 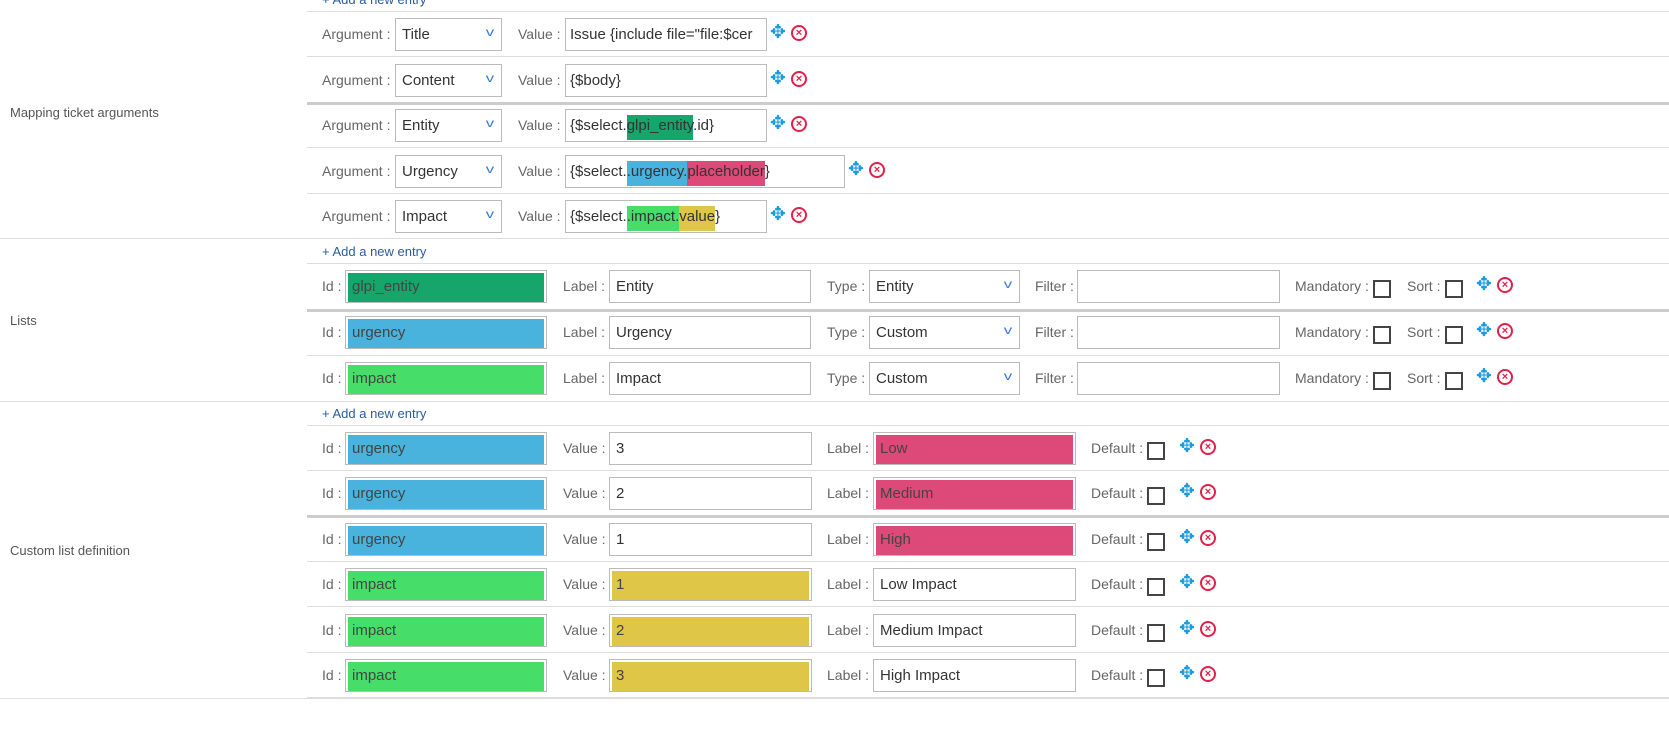 What do you see at coordinates (944, 286) in the screenshot?
I see `type-select: Entity v` at bounding box center [944, 286].